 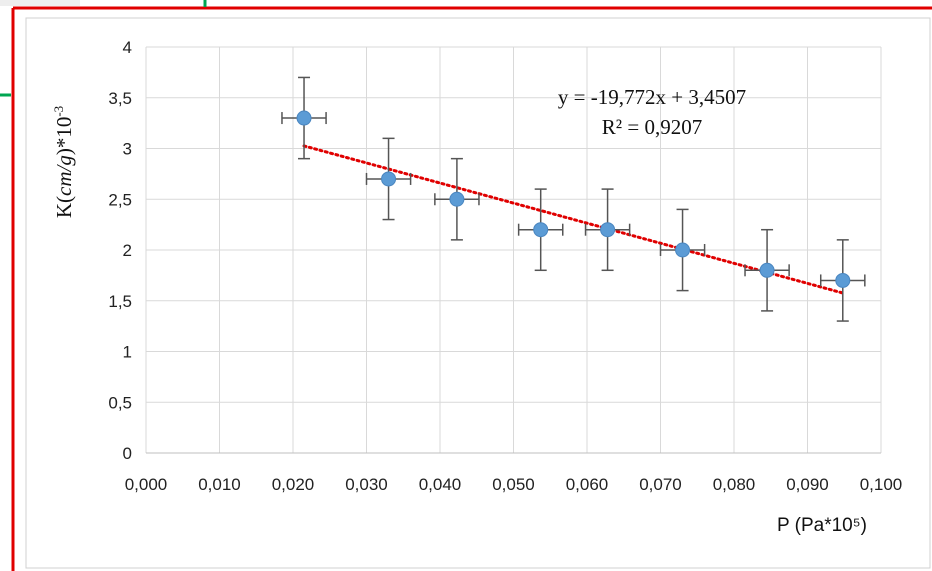 I want to click on x-tick-label: 0,030, so click(x=366, y=484).